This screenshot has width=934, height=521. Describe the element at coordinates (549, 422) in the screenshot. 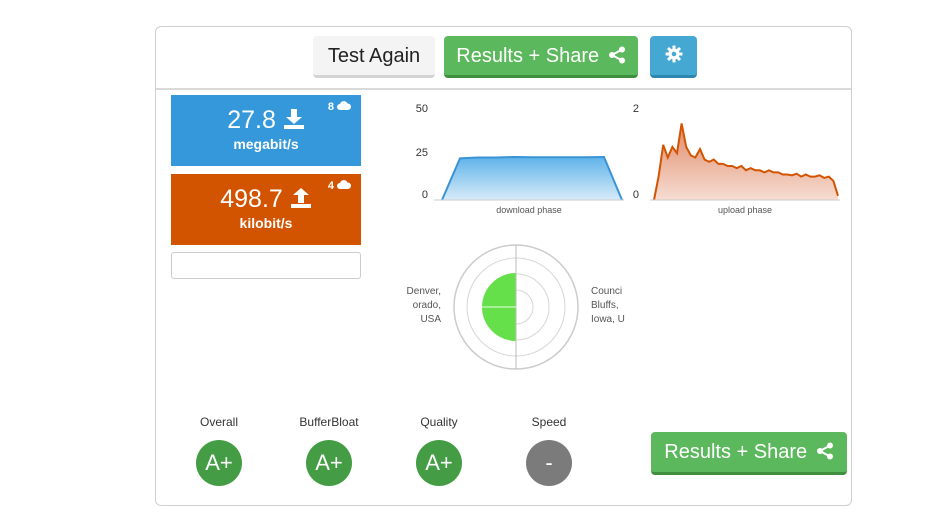

I see `grade-label: Speed` at that location.